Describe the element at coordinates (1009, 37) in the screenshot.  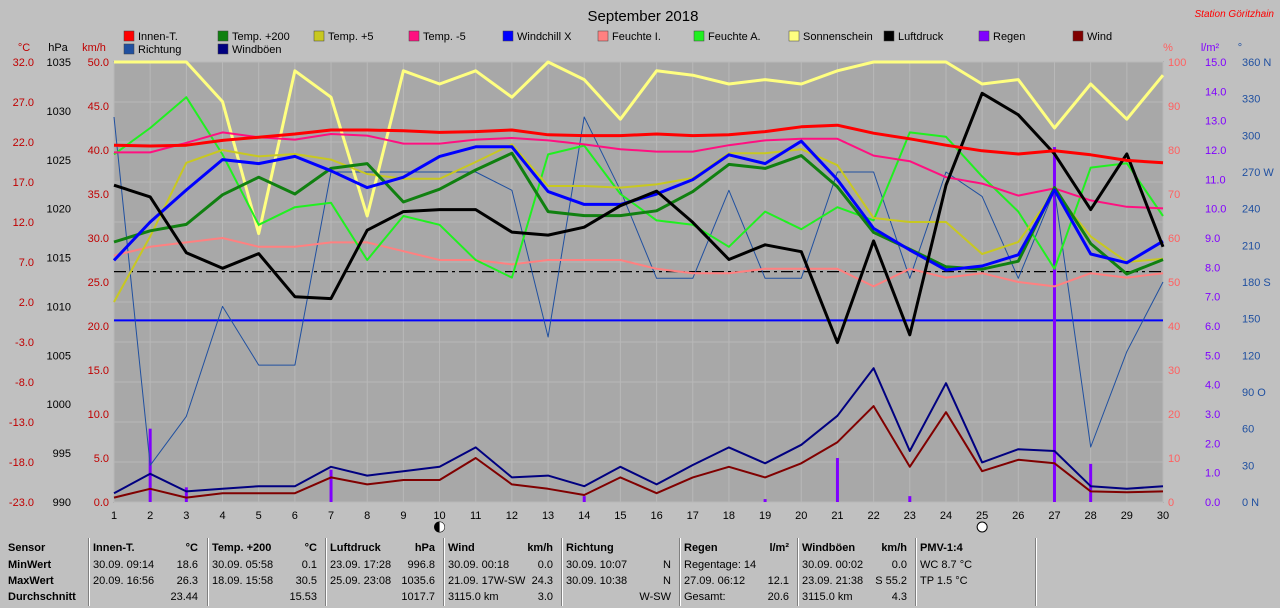
I see `legend-label: Regen` at that location.